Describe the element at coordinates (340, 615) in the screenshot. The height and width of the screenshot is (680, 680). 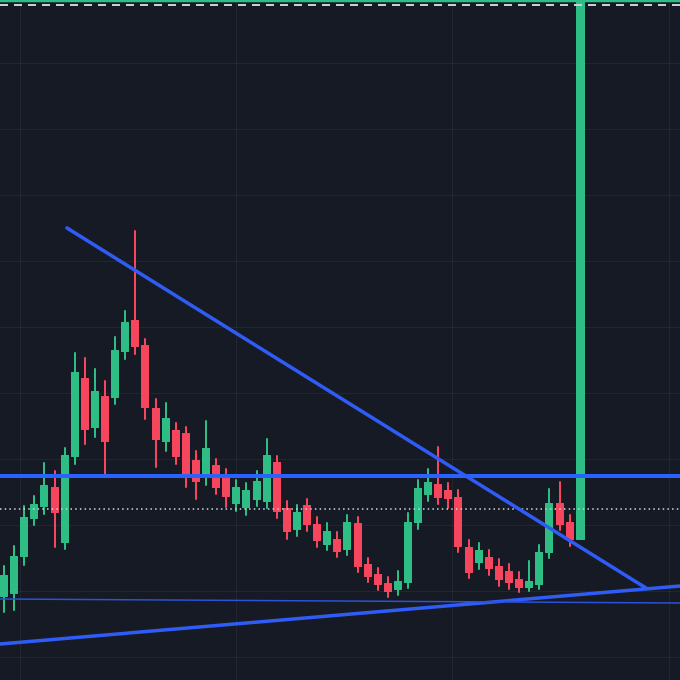
I see `ascending-trendline` at that location.